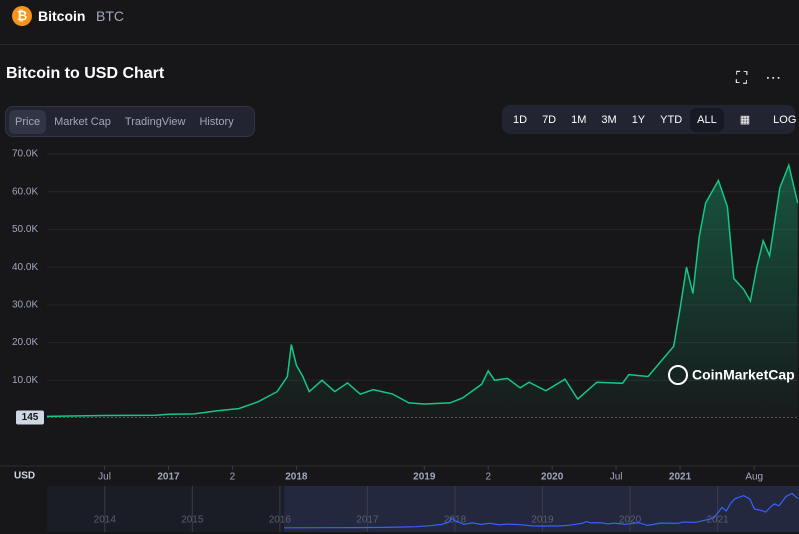  What do you see at coordinates (110, 16) in the screenshot?
I see `coin-symbol: BTC` at bounding box center [110, 16].